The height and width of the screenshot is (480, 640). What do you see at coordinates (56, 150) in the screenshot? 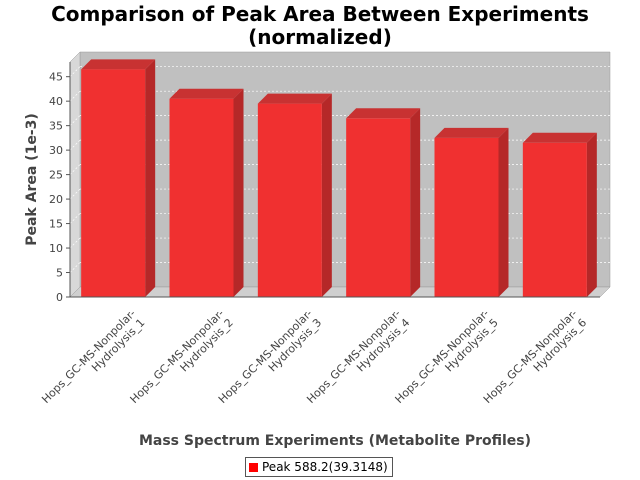
I see `y-tick-label: 30` at bounding box center [56, 150].